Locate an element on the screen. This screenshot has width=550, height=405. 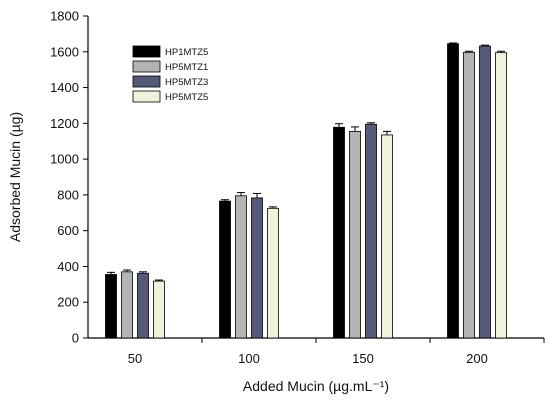
x-tick-label: 100 is located at coordinates (249, 358).